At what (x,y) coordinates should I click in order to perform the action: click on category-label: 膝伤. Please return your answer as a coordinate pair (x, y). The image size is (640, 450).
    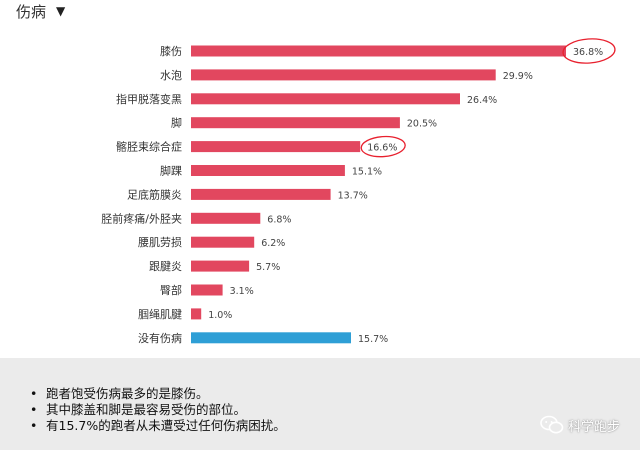
    Looking at the image, I should click on (171, 51).